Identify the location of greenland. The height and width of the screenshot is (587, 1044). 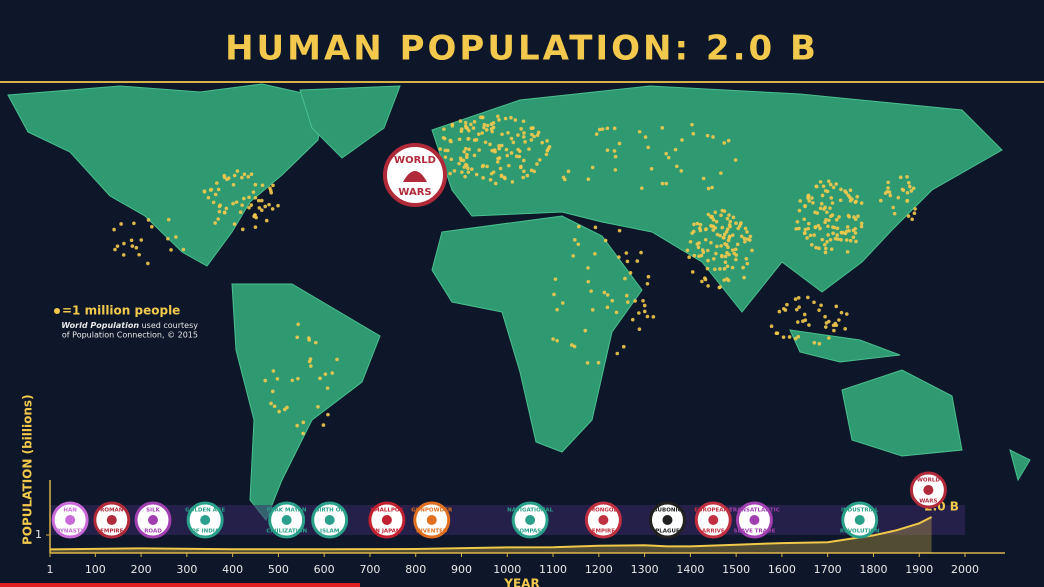
(350, 122).